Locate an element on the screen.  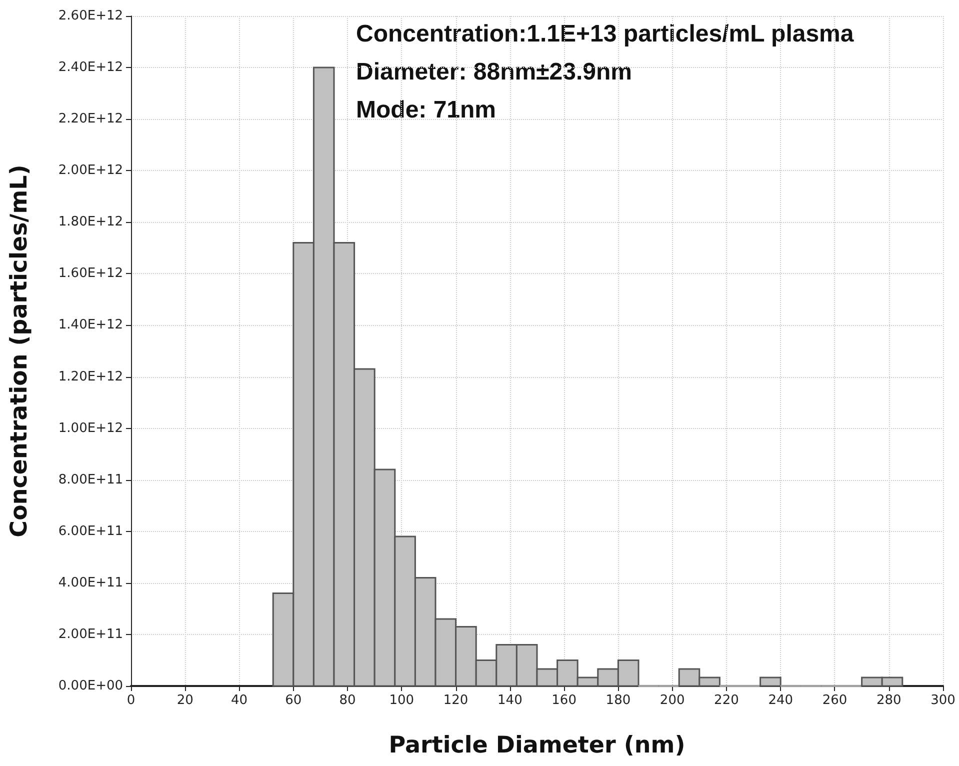
x-tick-label: 100 is located at coordinates (401, 700).